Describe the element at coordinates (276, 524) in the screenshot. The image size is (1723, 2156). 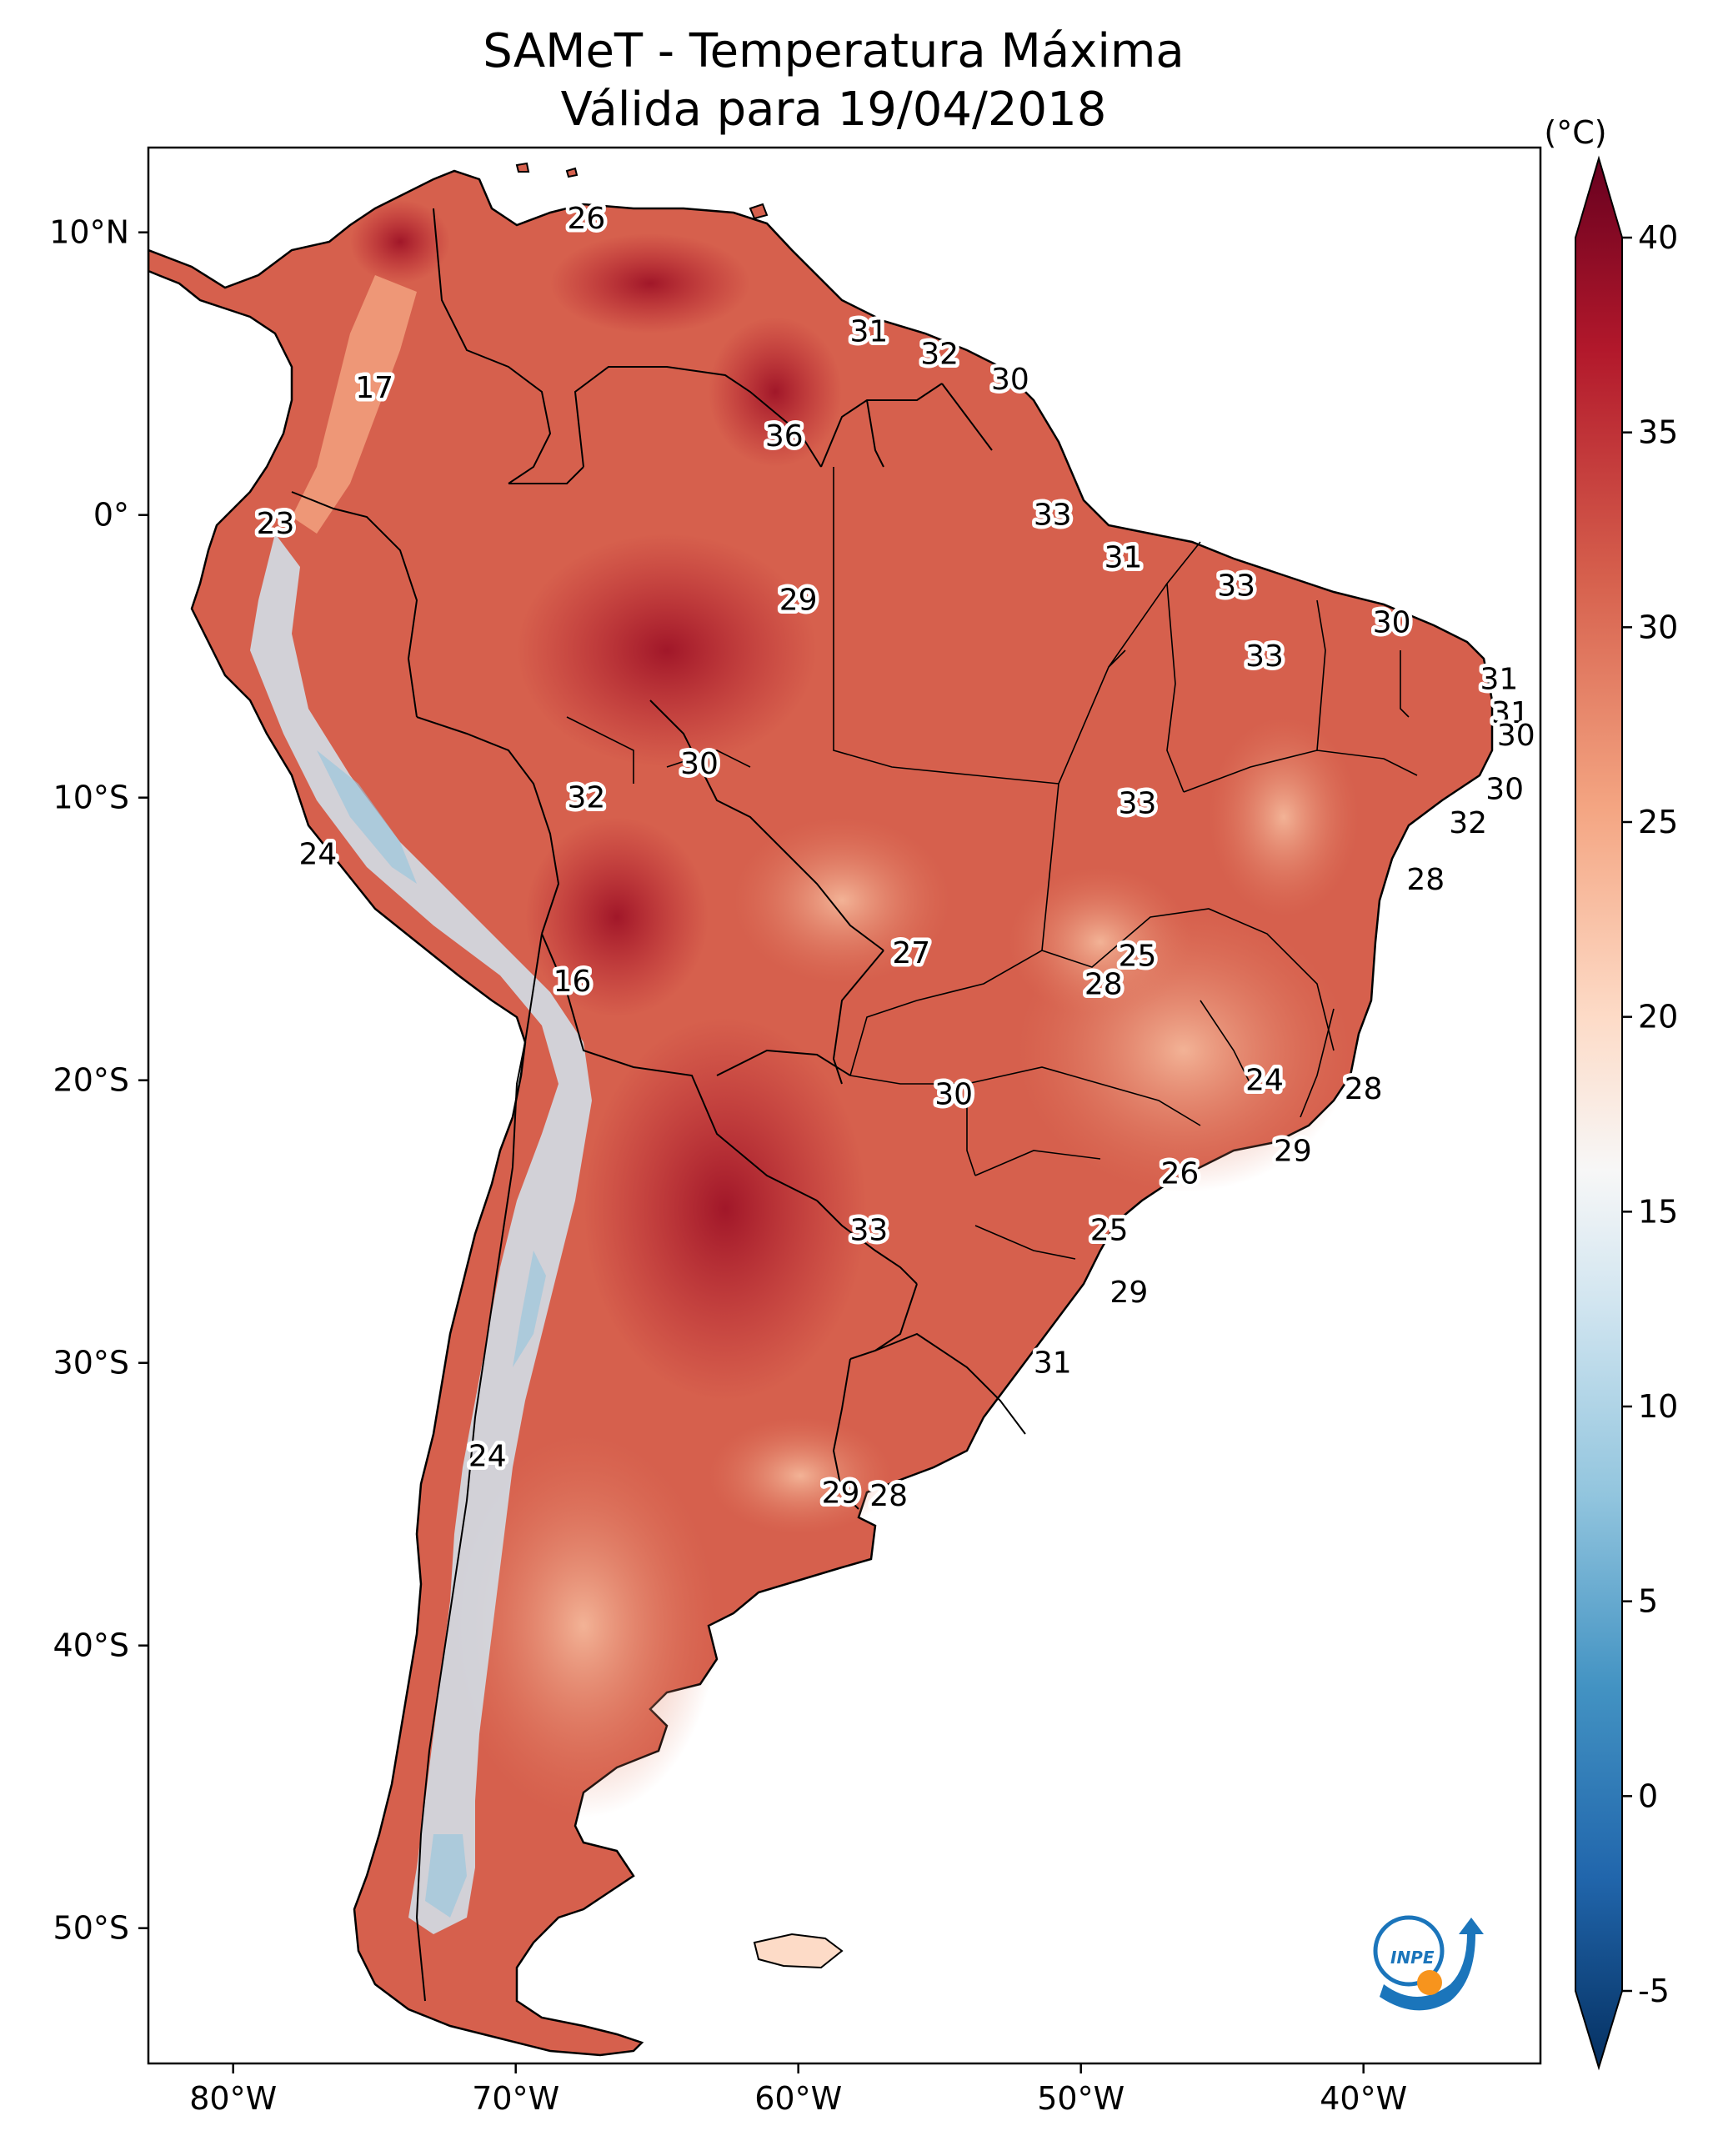
I see `station-label: 23` at that location.